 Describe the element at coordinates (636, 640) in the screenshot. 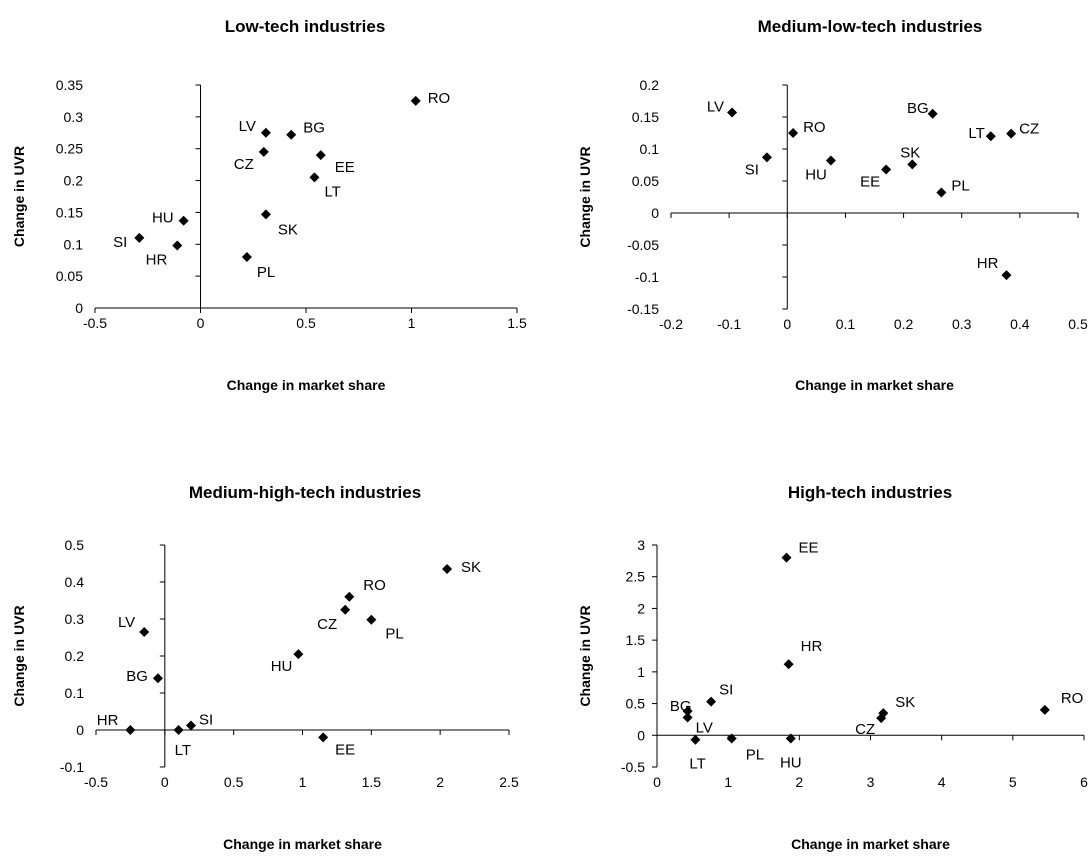

I see `y-tick-label: 1.5` at that location.